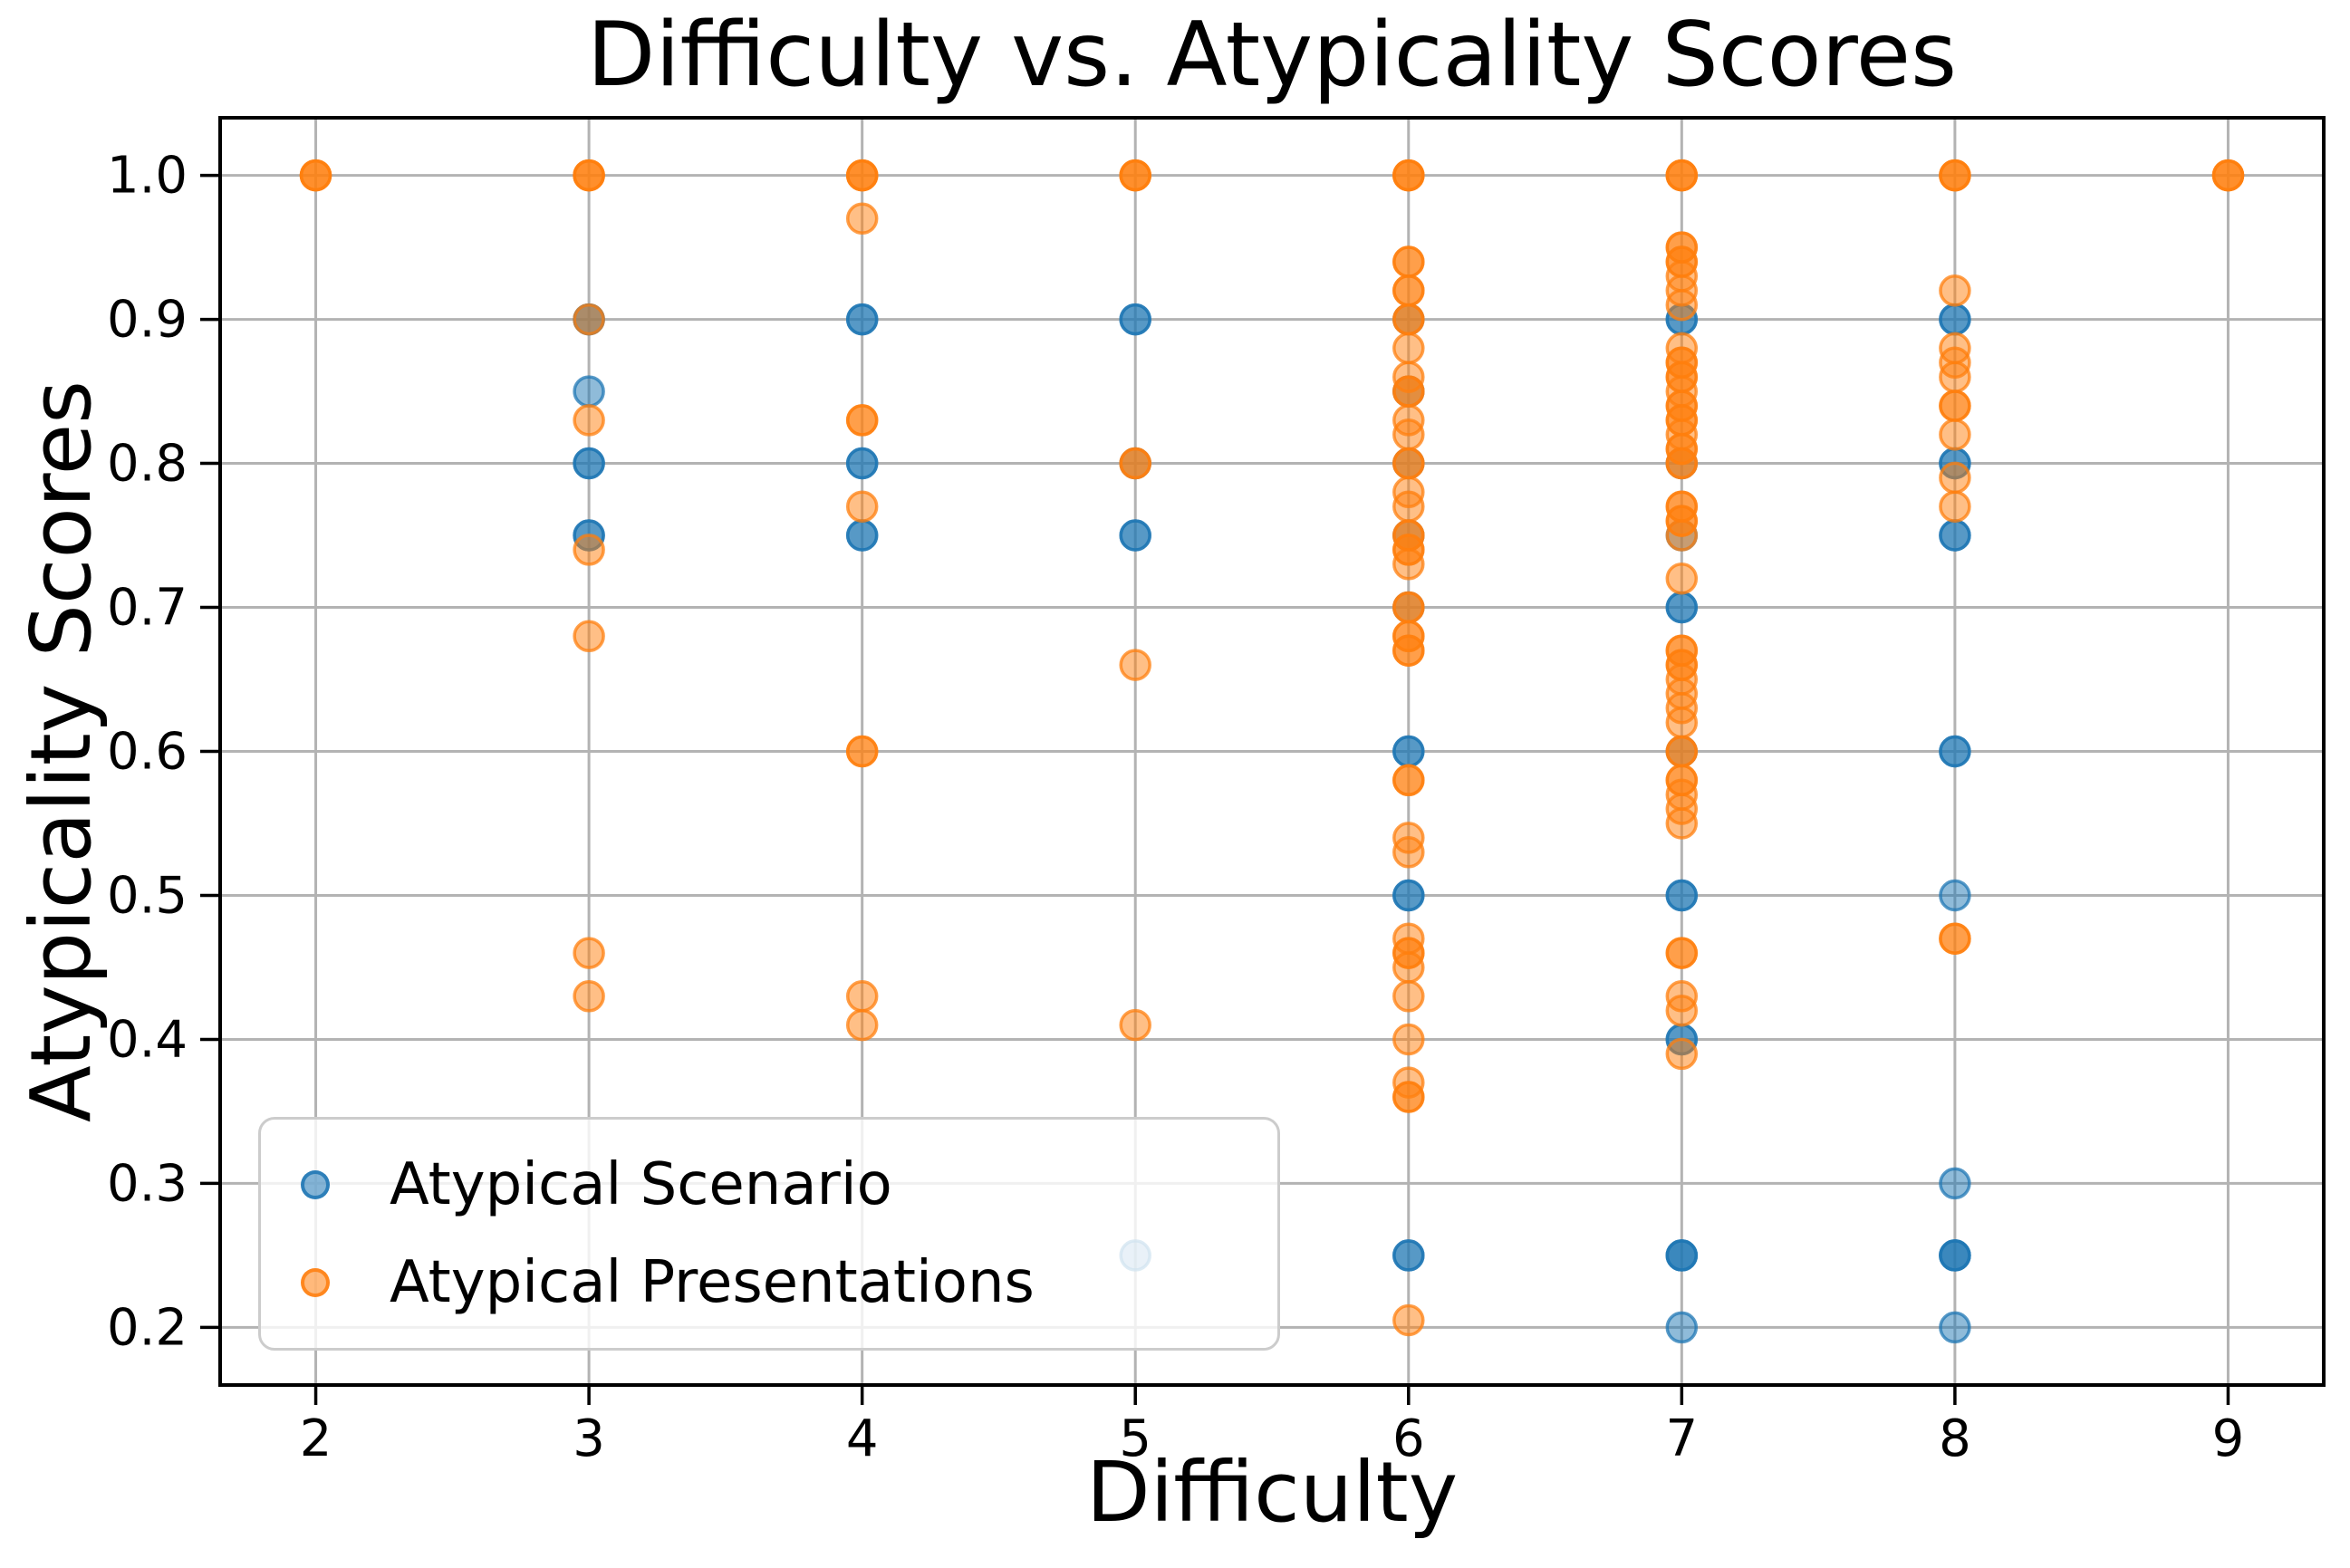 The width and height of the screenshot is (2350, 1568). I want to click on x-tick-label: 4, so click(862, 1438).